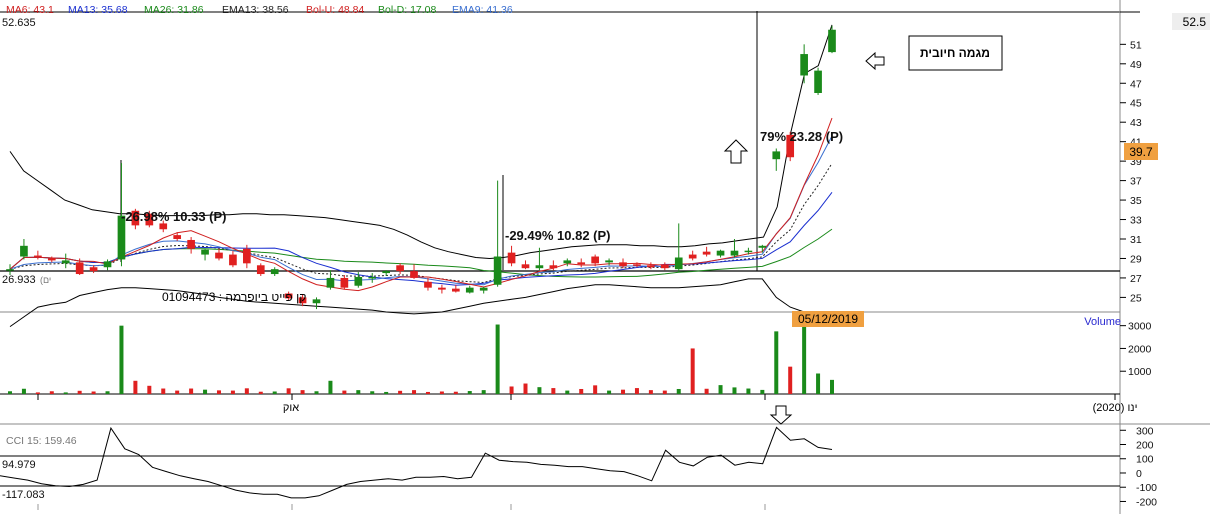 The height and width of the screenshot is (514, 1210). Describe the element at coordinates (875, 61) in the screenshot. I see `left-arrow-icon` at that location.